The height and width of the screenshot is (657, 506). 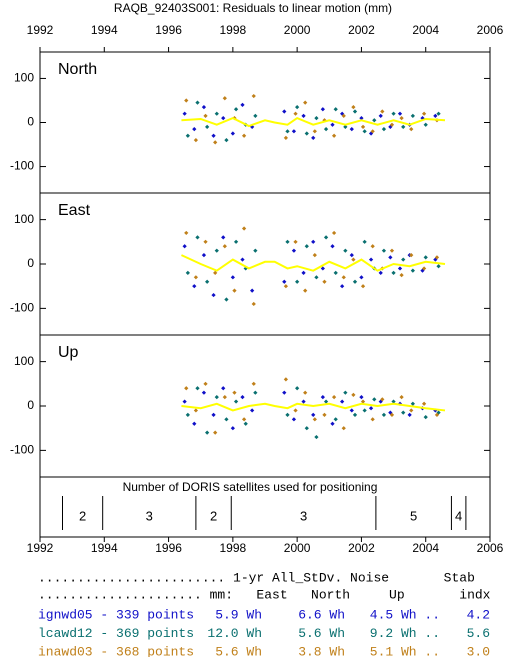 What do you see at coordinates (405, 633) in the screenshot?
I see `table-cell: 9.2 Wh ..` at bounding box center [405, 633].